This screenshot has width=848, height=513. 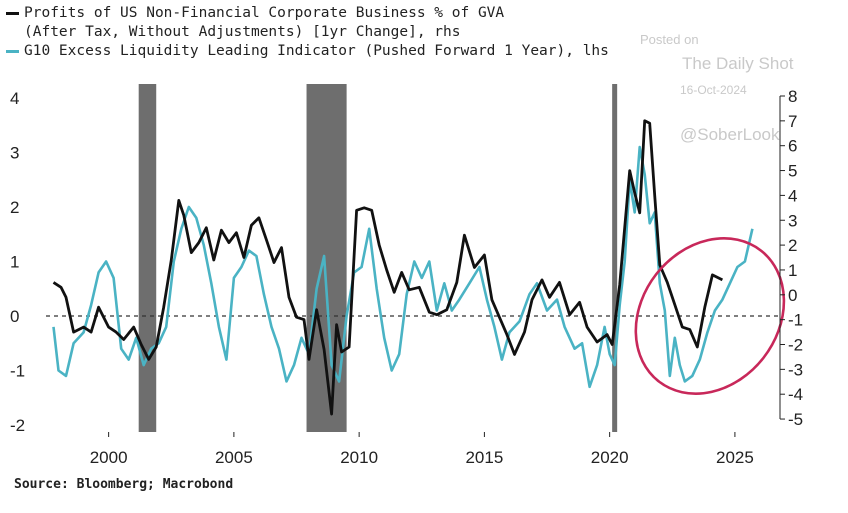 I want to click on y-tick-right: 5, so click(x=792, y=171).